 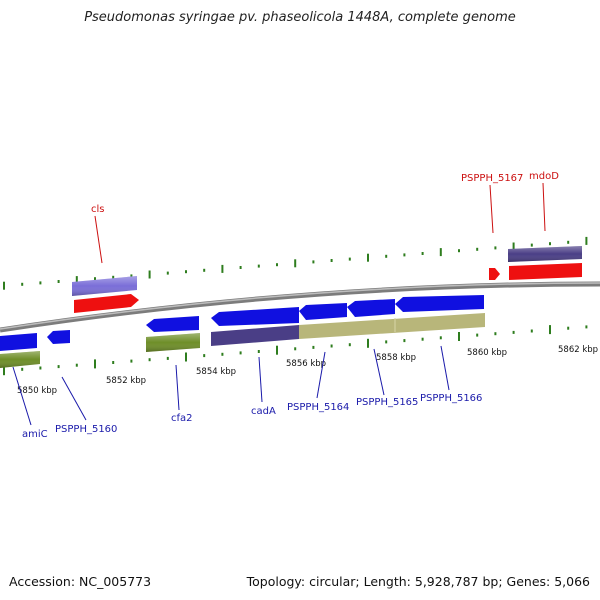 What do you see at coordinates (98, 209) in the screenshot?
I see `gene-label-cls: cls` at bounding box center [98, 209].